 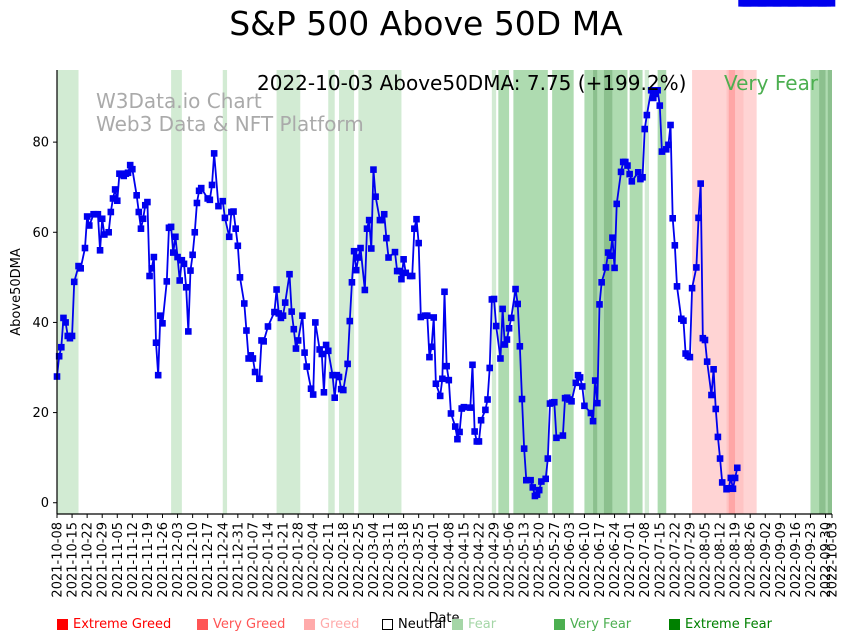 What do you see at coordinates (73, 560) in the screenshot?
I see `x-tick-label: 2021-10-15` at bounding box center [73, 560].